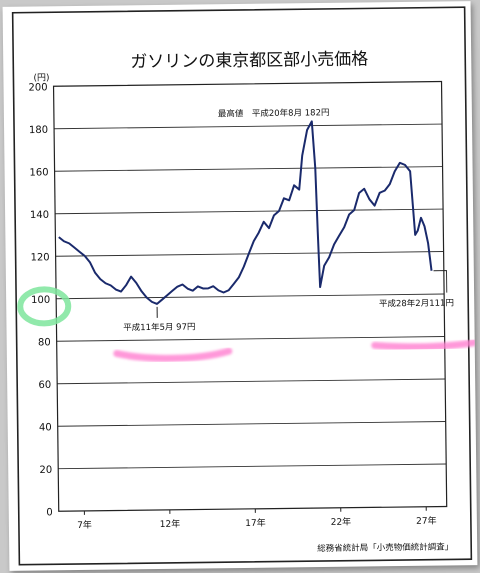  I want to click on y-tick-label: 160, so click(38, 172).